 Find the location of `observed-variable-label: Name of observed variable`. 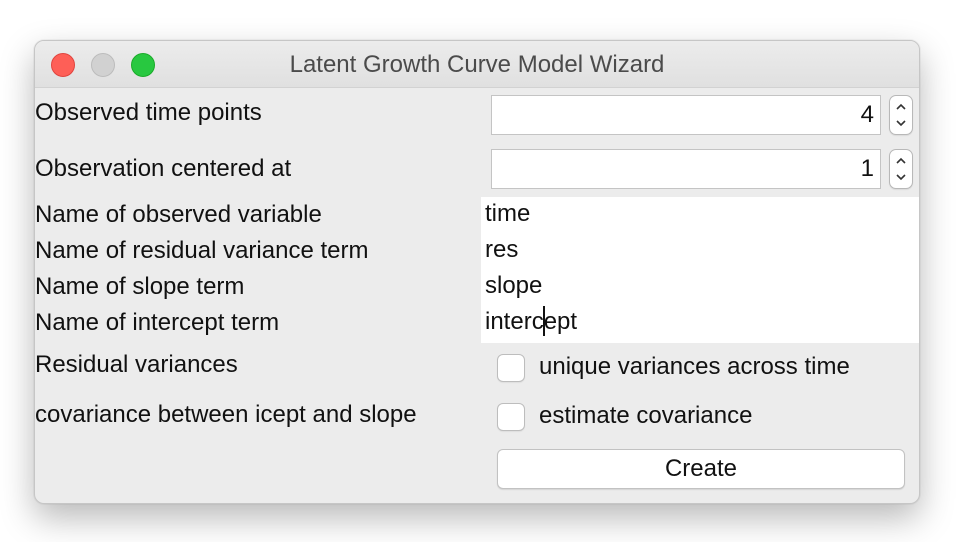

observed-variable-label: Name of observed variable is located at coordinates (178, 214).